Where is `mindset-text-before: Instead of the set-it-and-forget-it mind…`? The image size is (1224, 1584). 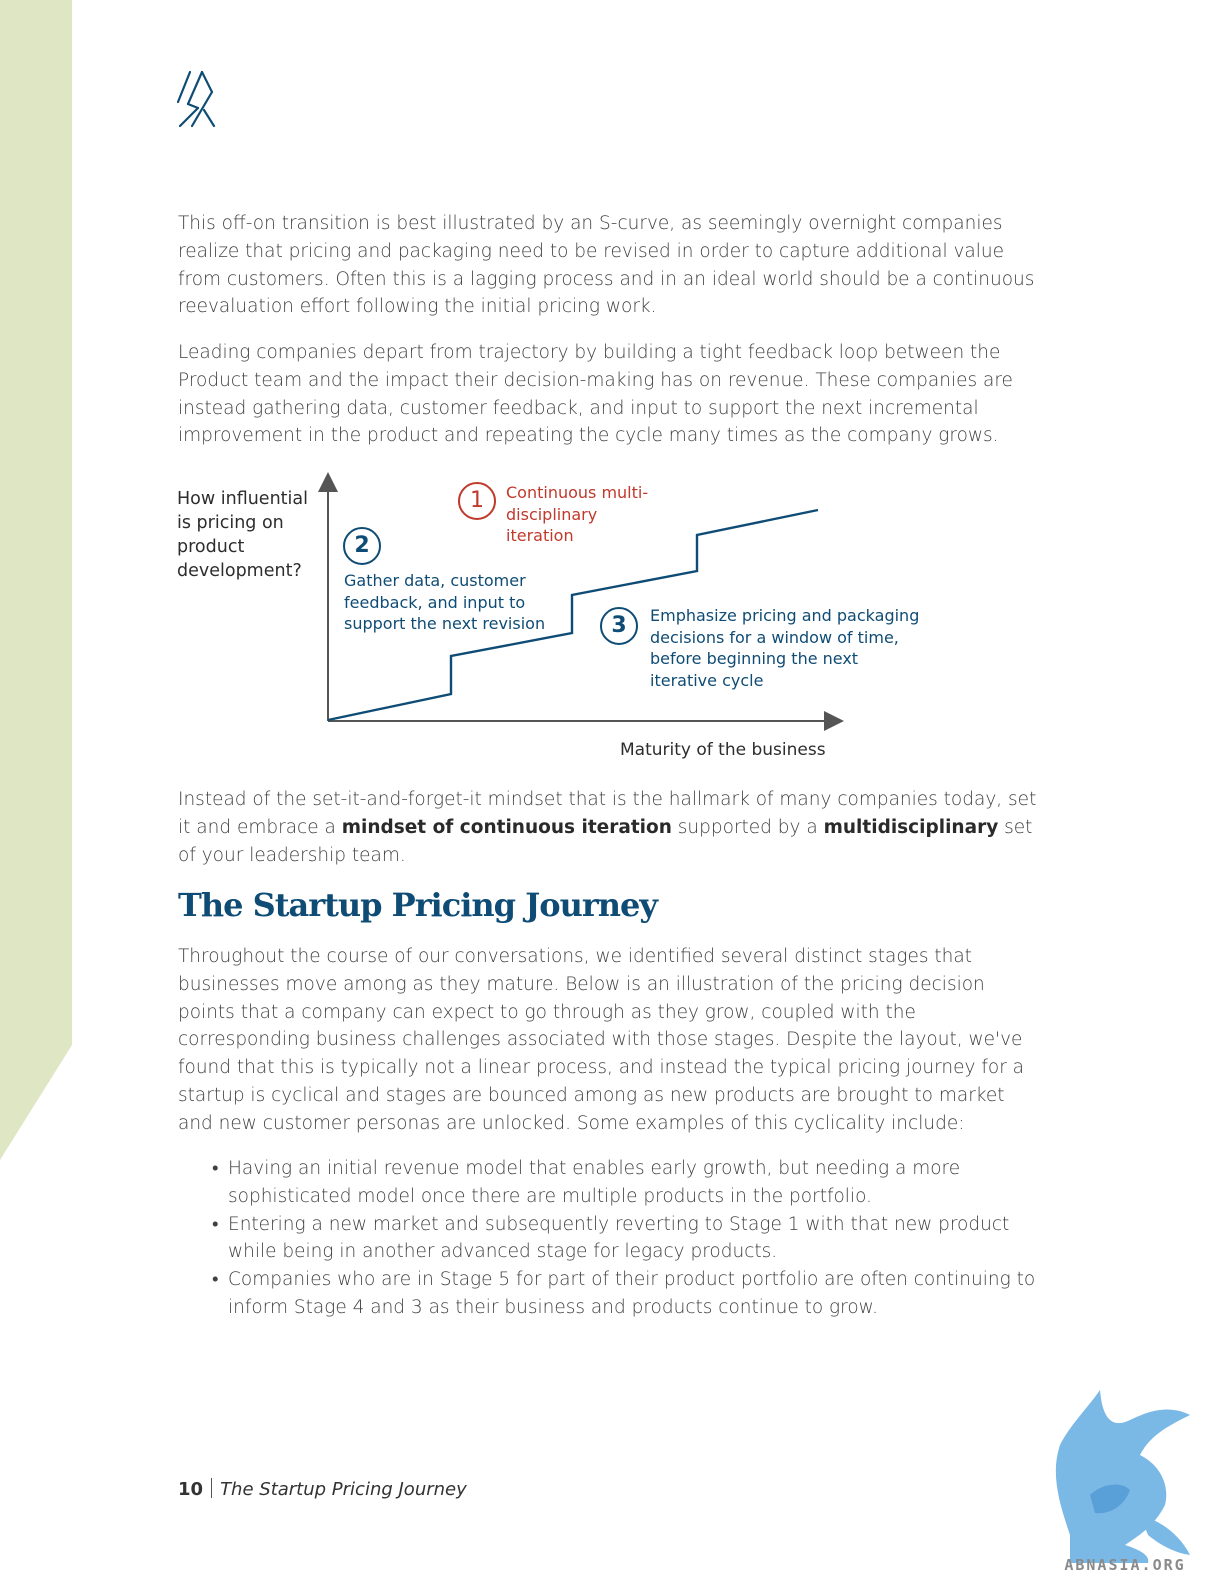 mindset-text-before: Instead of the set-it-and-forget-it mind… is located at coordinates (607, 813).